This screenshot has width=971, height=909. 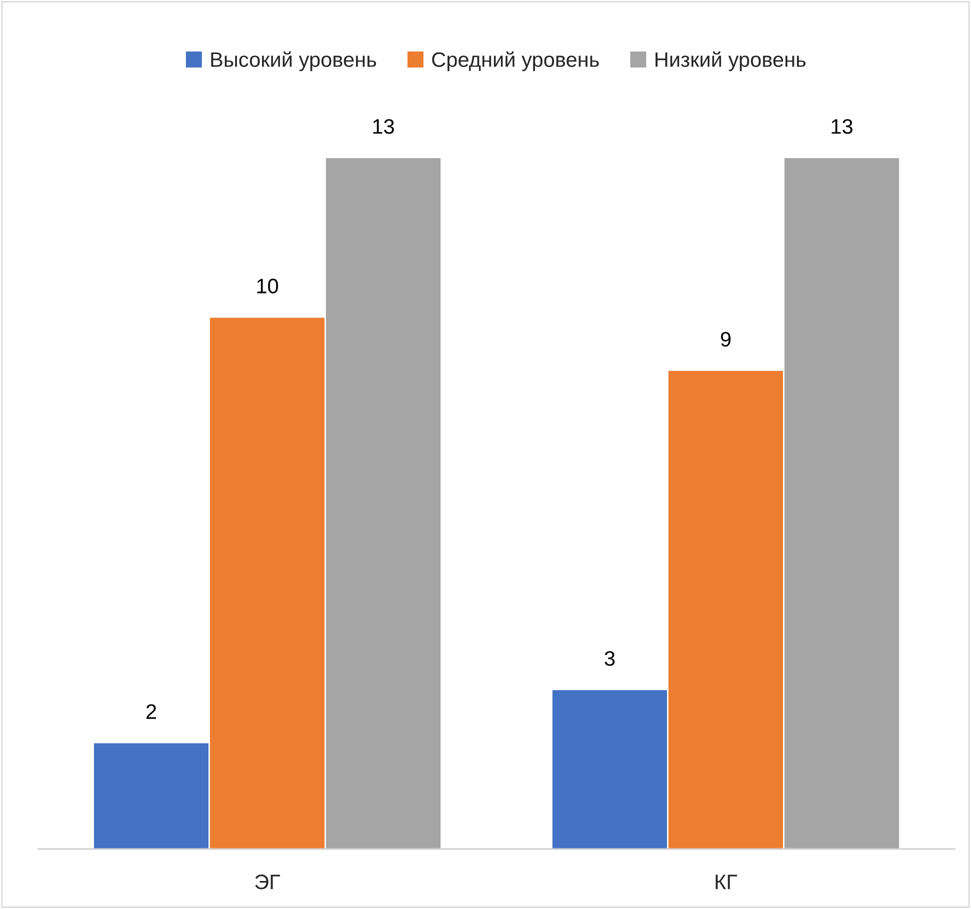 I want to click on legend-label: Средний уровень, so click(x=515, y=61).